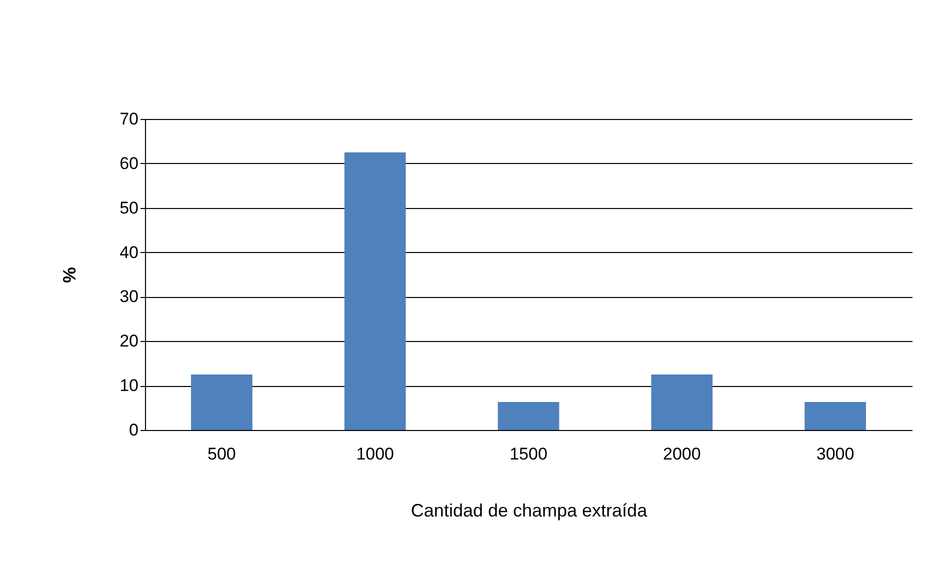  I want to click on y-tick-label: 40, so click(129, 252).